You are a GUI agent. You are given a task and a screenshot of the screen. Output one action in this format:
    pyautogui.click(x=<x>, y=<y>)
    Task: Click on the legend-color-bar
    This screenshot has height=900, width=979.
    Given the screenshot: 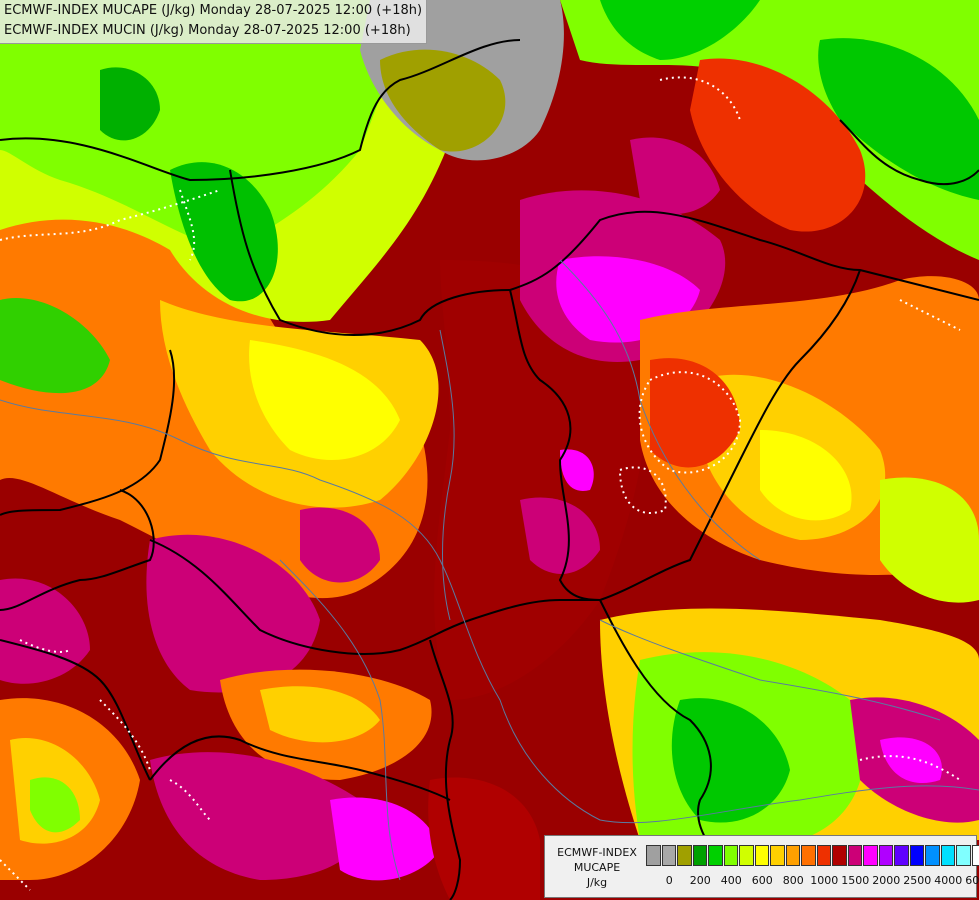 What is the action you would take?
    pyautogui.click(x=812, y=855)
    